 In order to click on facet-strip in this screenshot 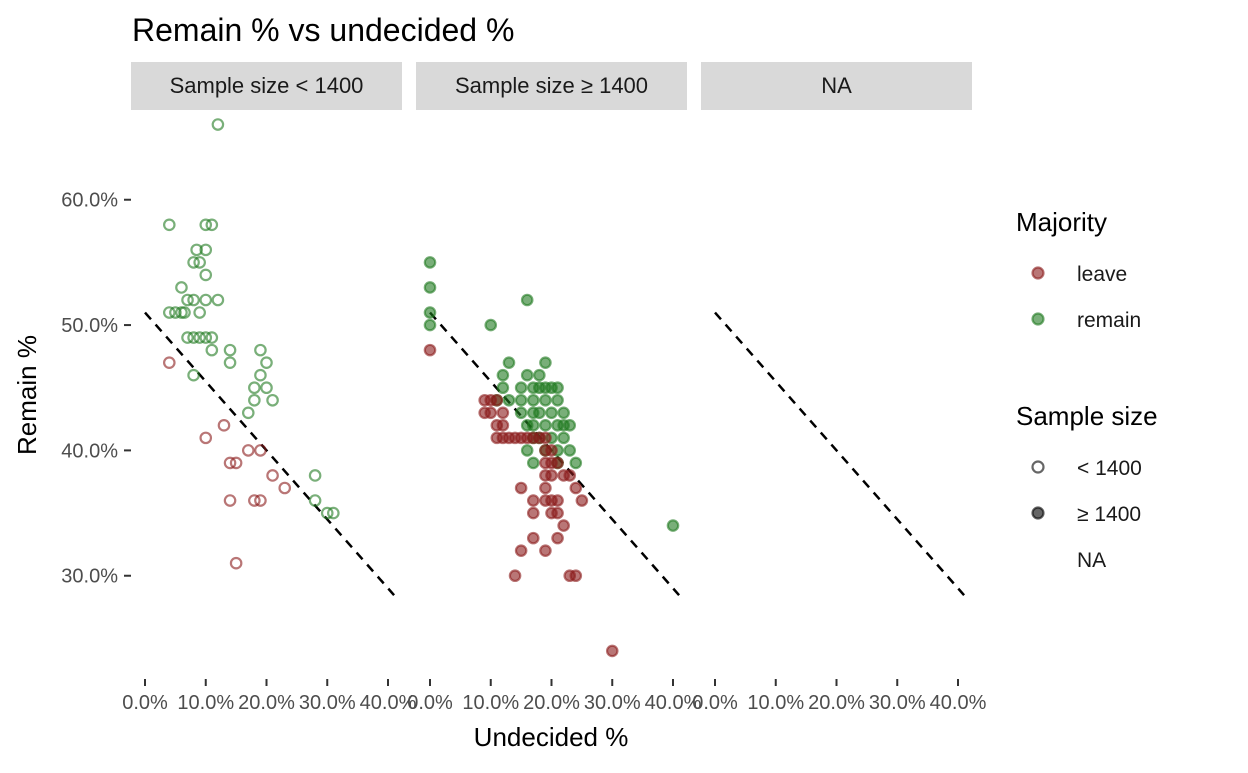, I will do `click(836, 86)`.